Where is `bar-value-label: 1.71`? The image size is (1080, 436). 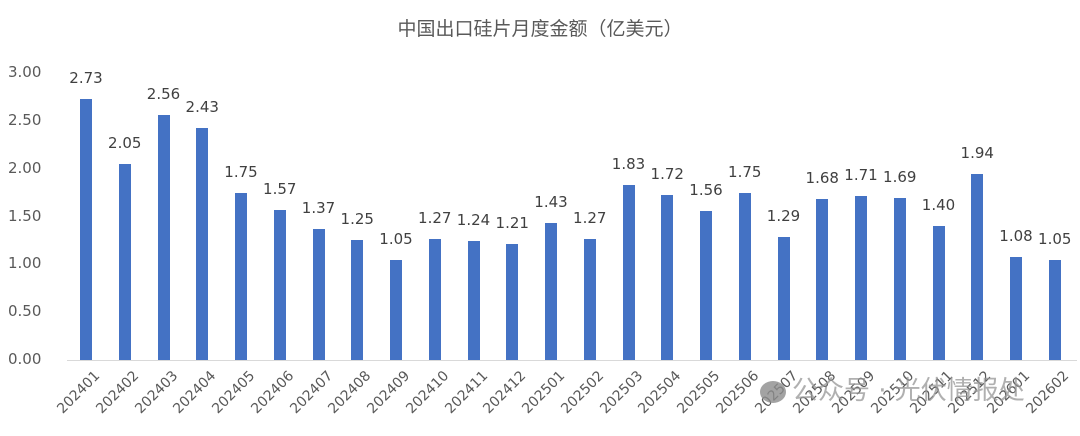 bar-value-label: 1.71 is located at coordinates (861, 175).